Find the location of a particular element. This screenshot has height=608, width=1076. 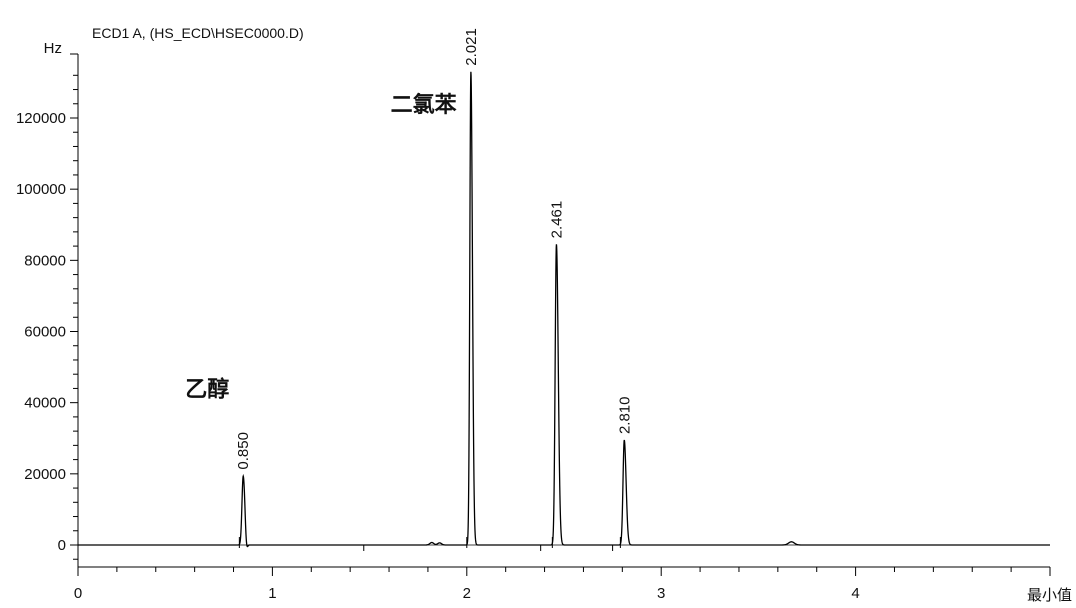

x-tick-label: 0 is located at coordinates (78, 593).